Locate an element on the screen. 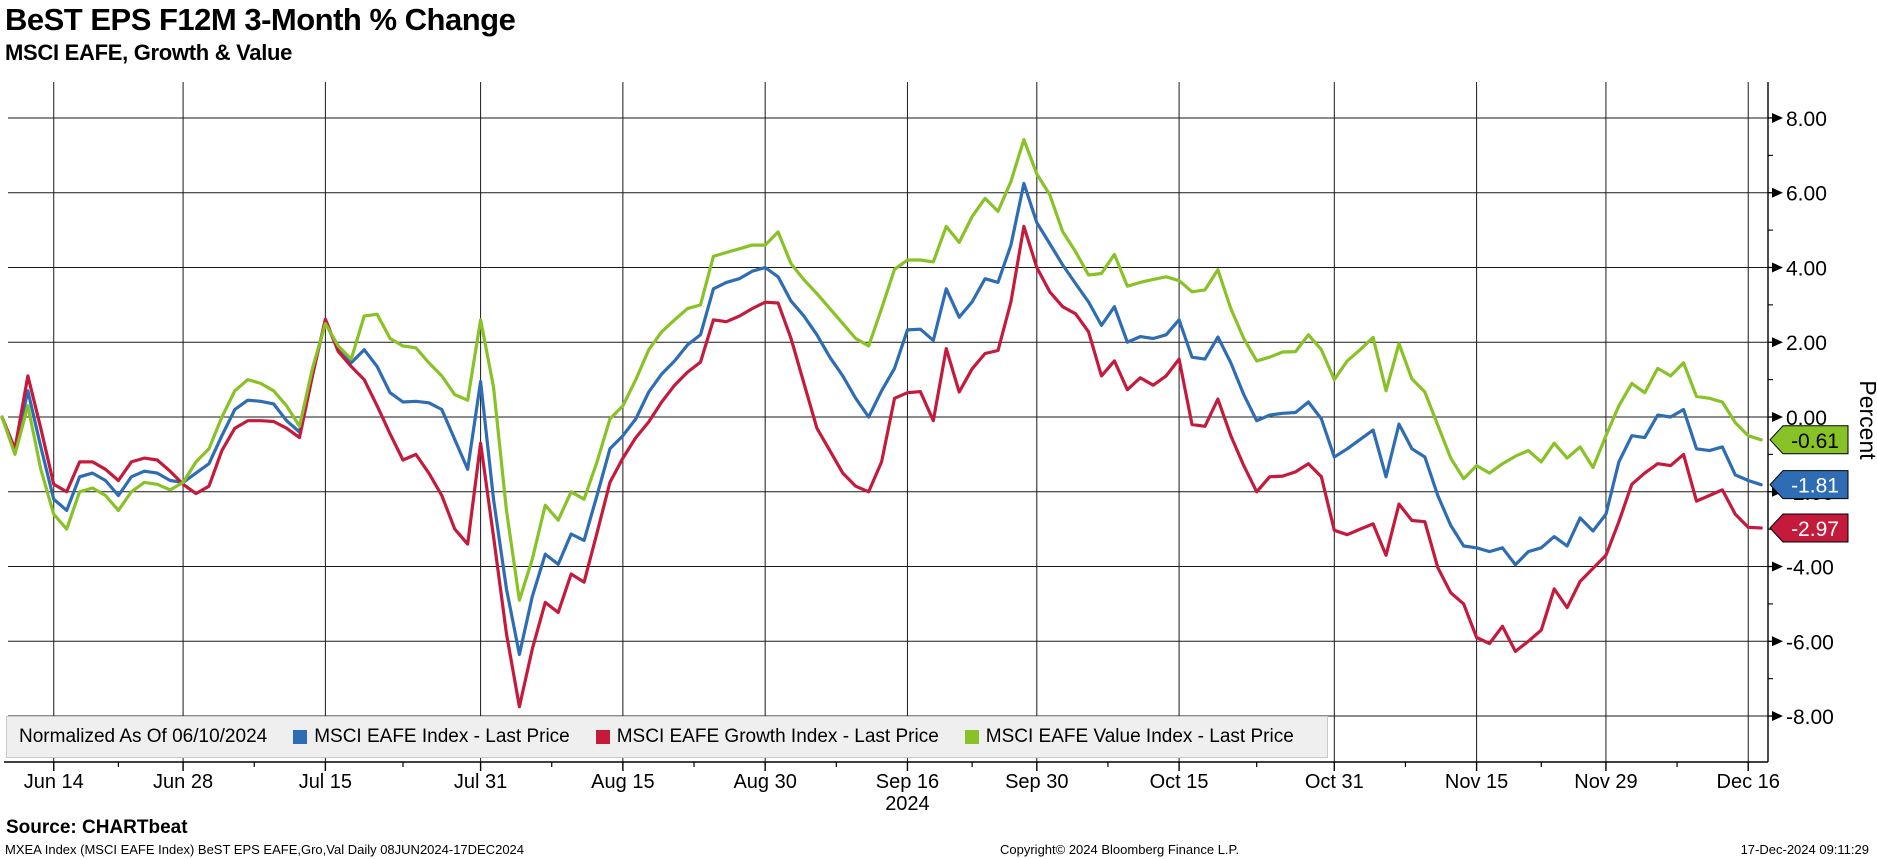  legend-item-label: MSCI EAFE Index - Last Price is located at coordinates (442, 736).